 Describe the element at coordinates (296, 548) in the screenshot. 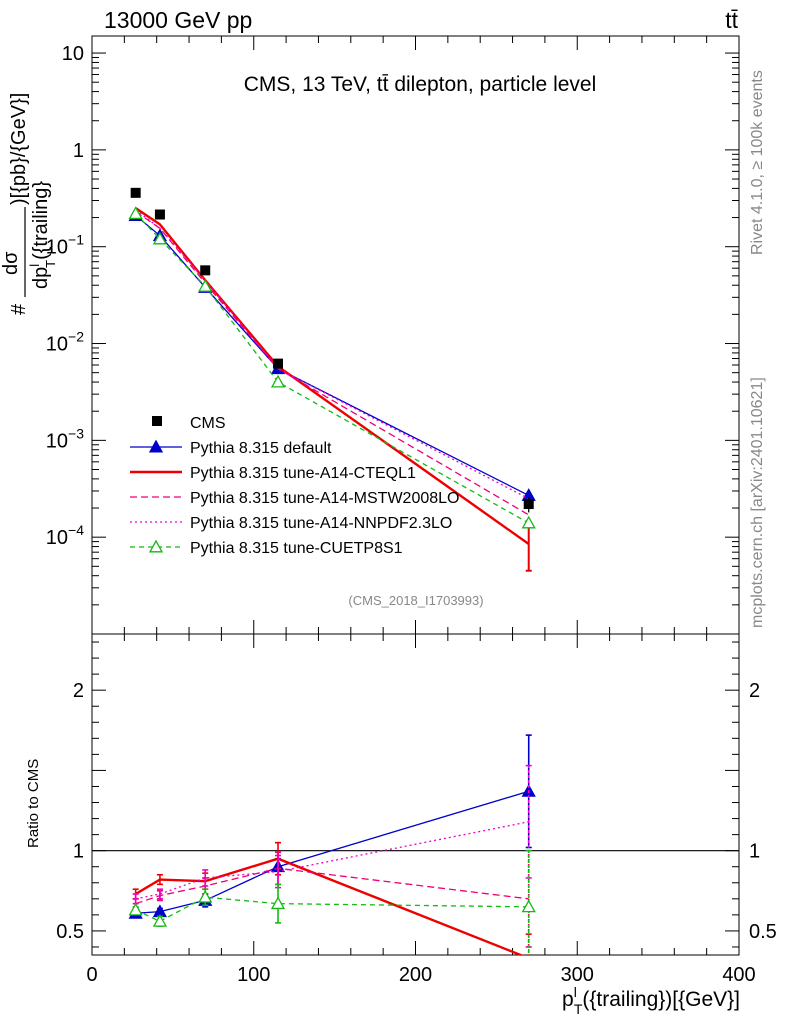

I see `legend-label: Pythia 8.315 tune-CUETP8S1` at that location.